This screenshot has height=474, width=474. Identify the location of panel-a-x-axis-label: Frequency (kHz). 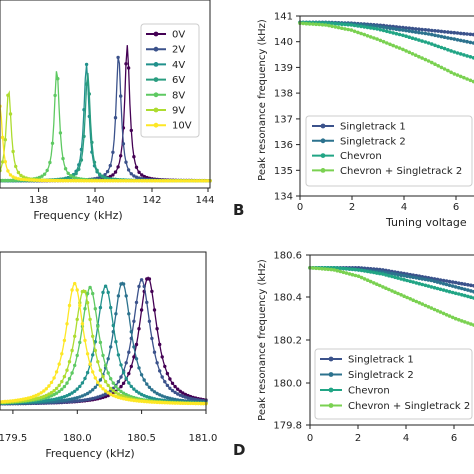
(77, 215).